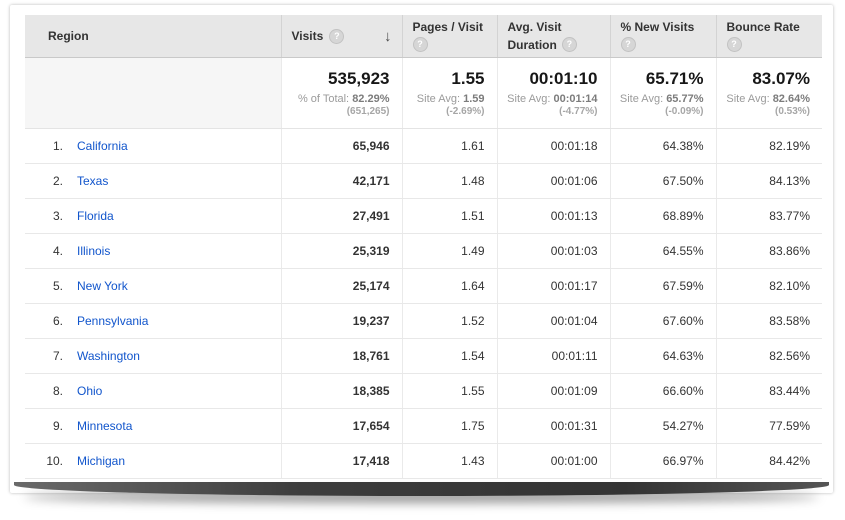 Image resolution: width=845 pixels, height=520 pixels. I want to click on region-cell: 1. California, so click(153, 146).